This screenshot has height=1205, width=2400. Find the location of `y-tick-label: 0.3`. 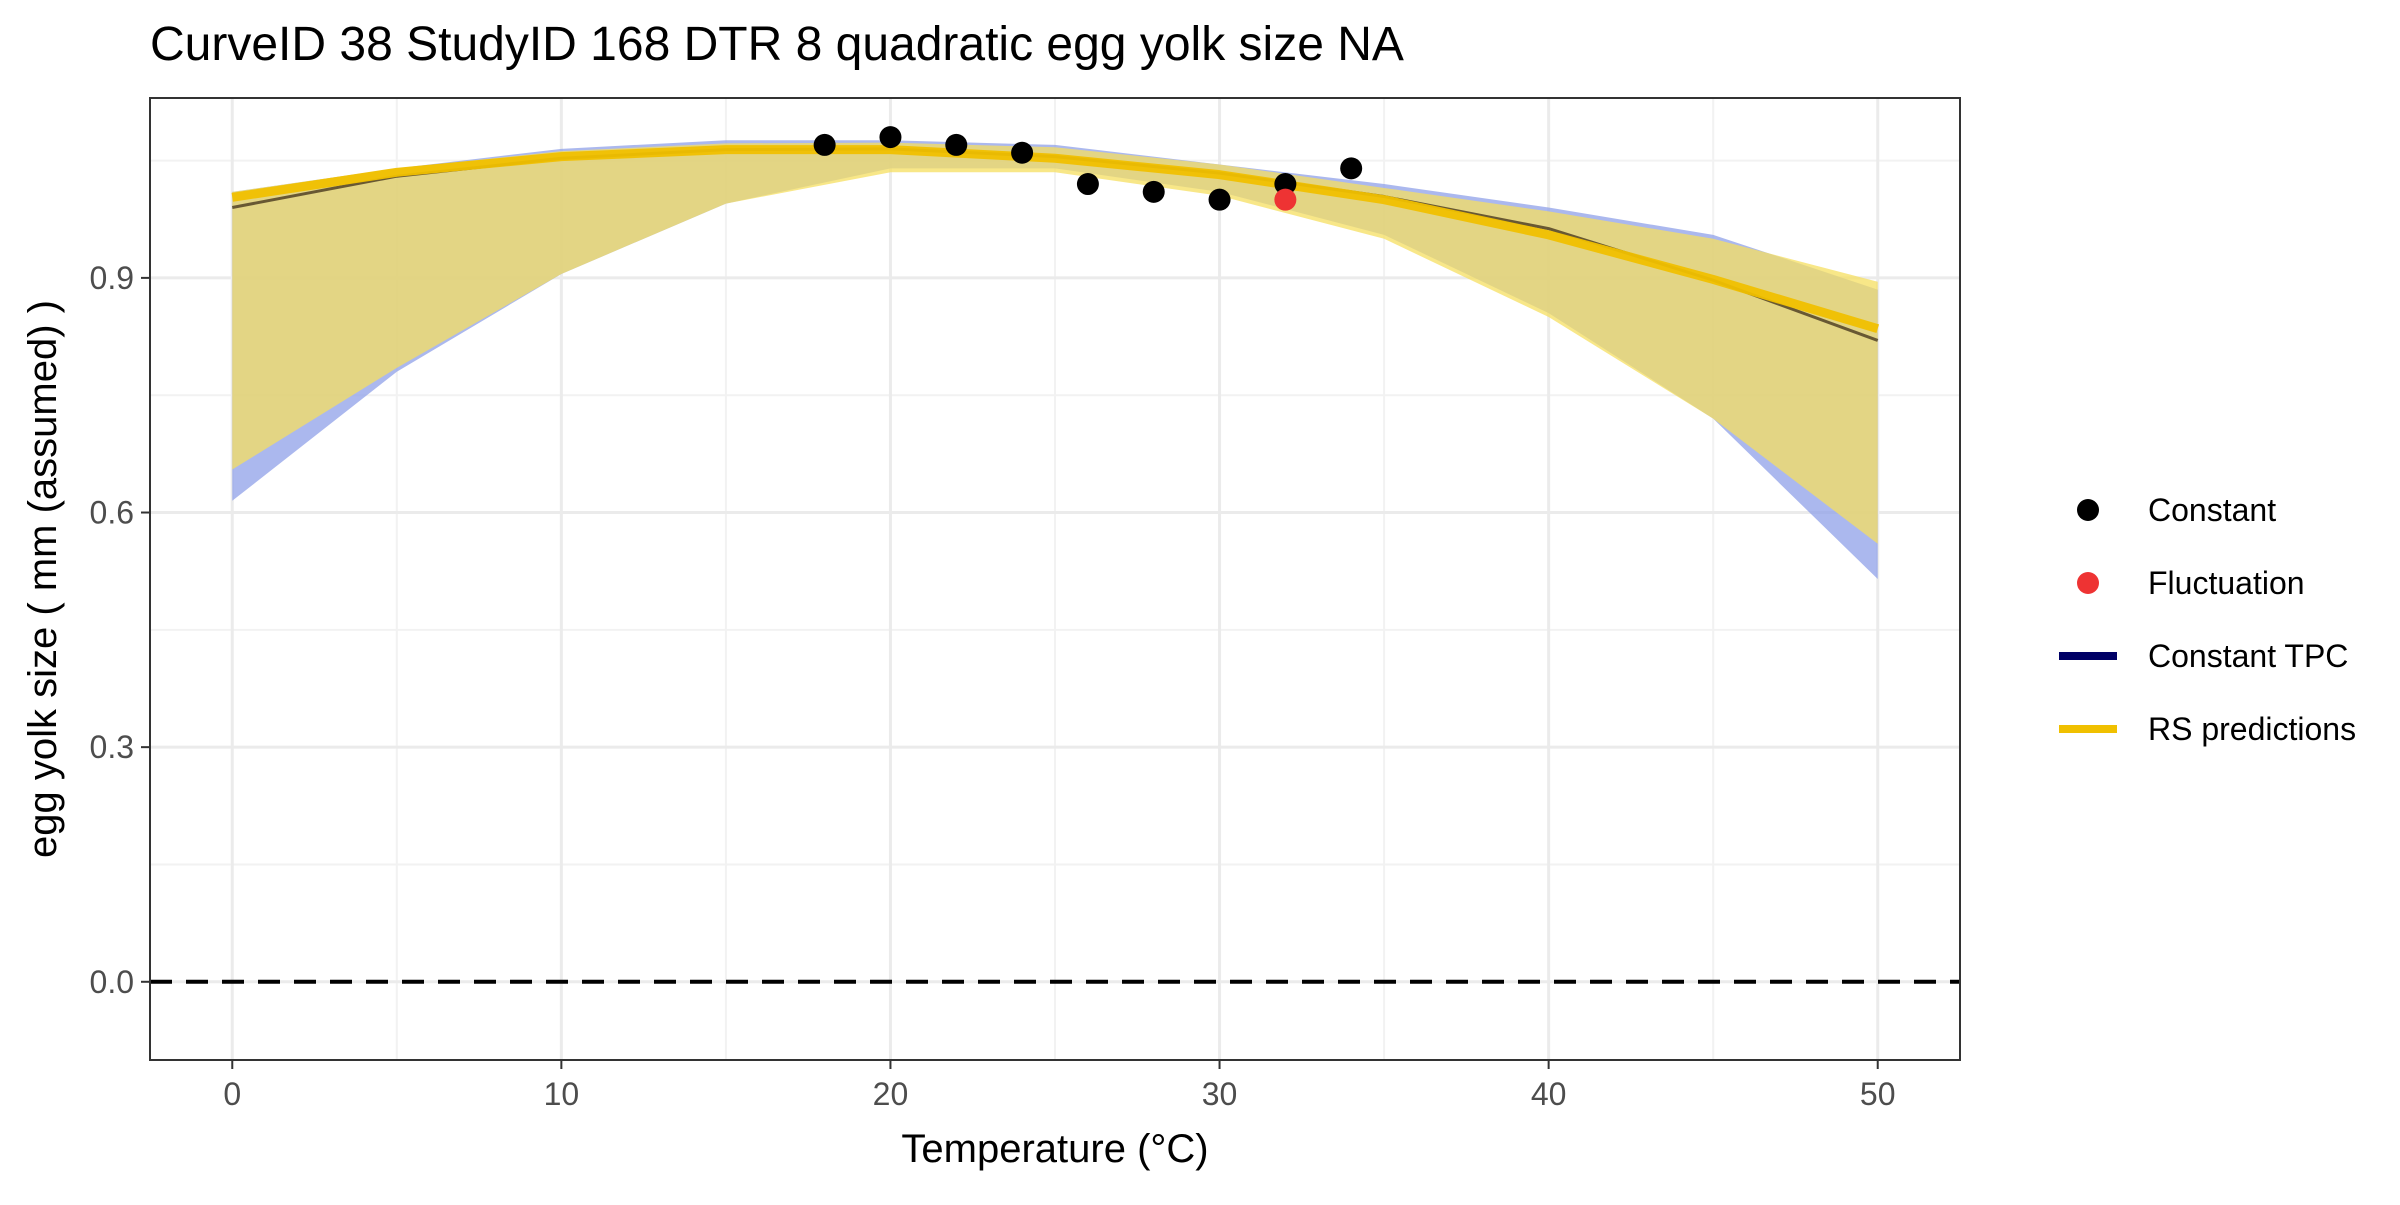

y-tick-label: 0.3 is located at coordinates (112, 747).